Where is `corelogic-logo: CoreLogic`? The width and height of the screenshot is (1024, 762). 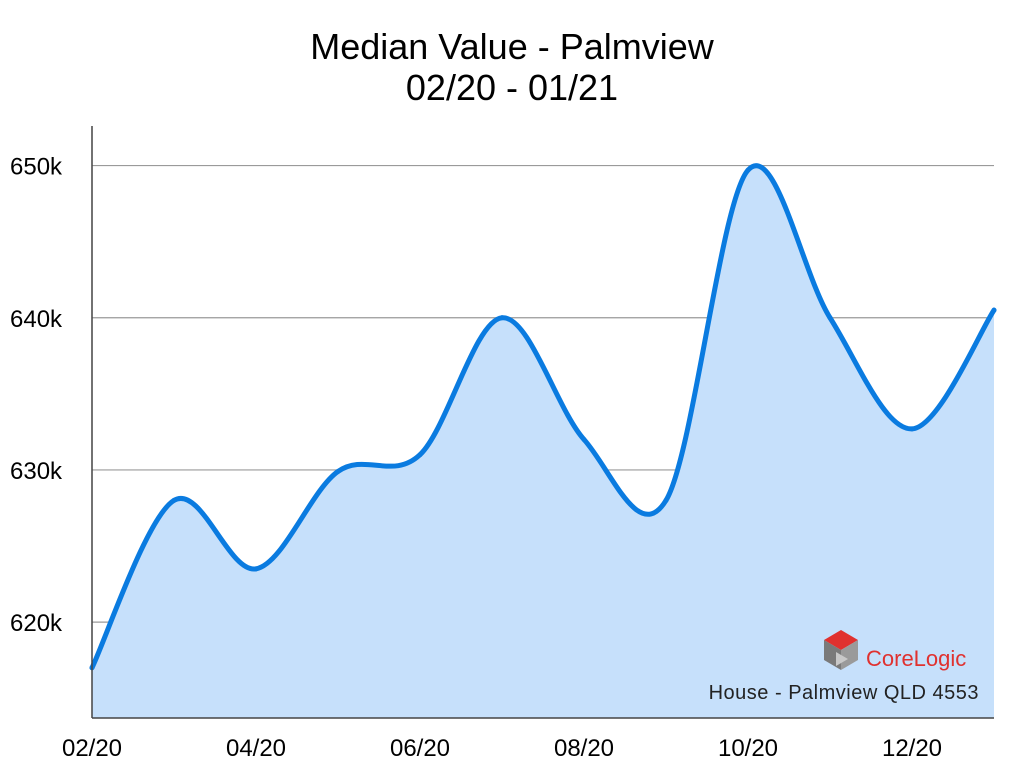
corelogic-logo: CoreLogic is located at coordinates (895, 650).